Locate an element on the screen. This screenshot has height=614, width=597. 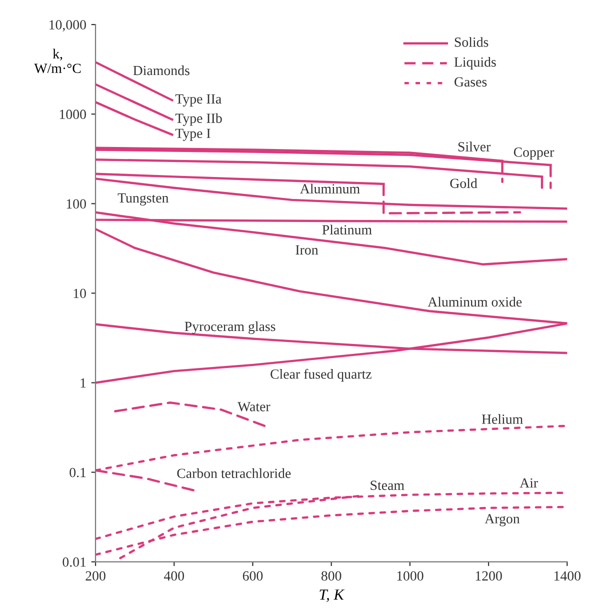
x-tick-label: 1400 is located at coordinates (567, 576).